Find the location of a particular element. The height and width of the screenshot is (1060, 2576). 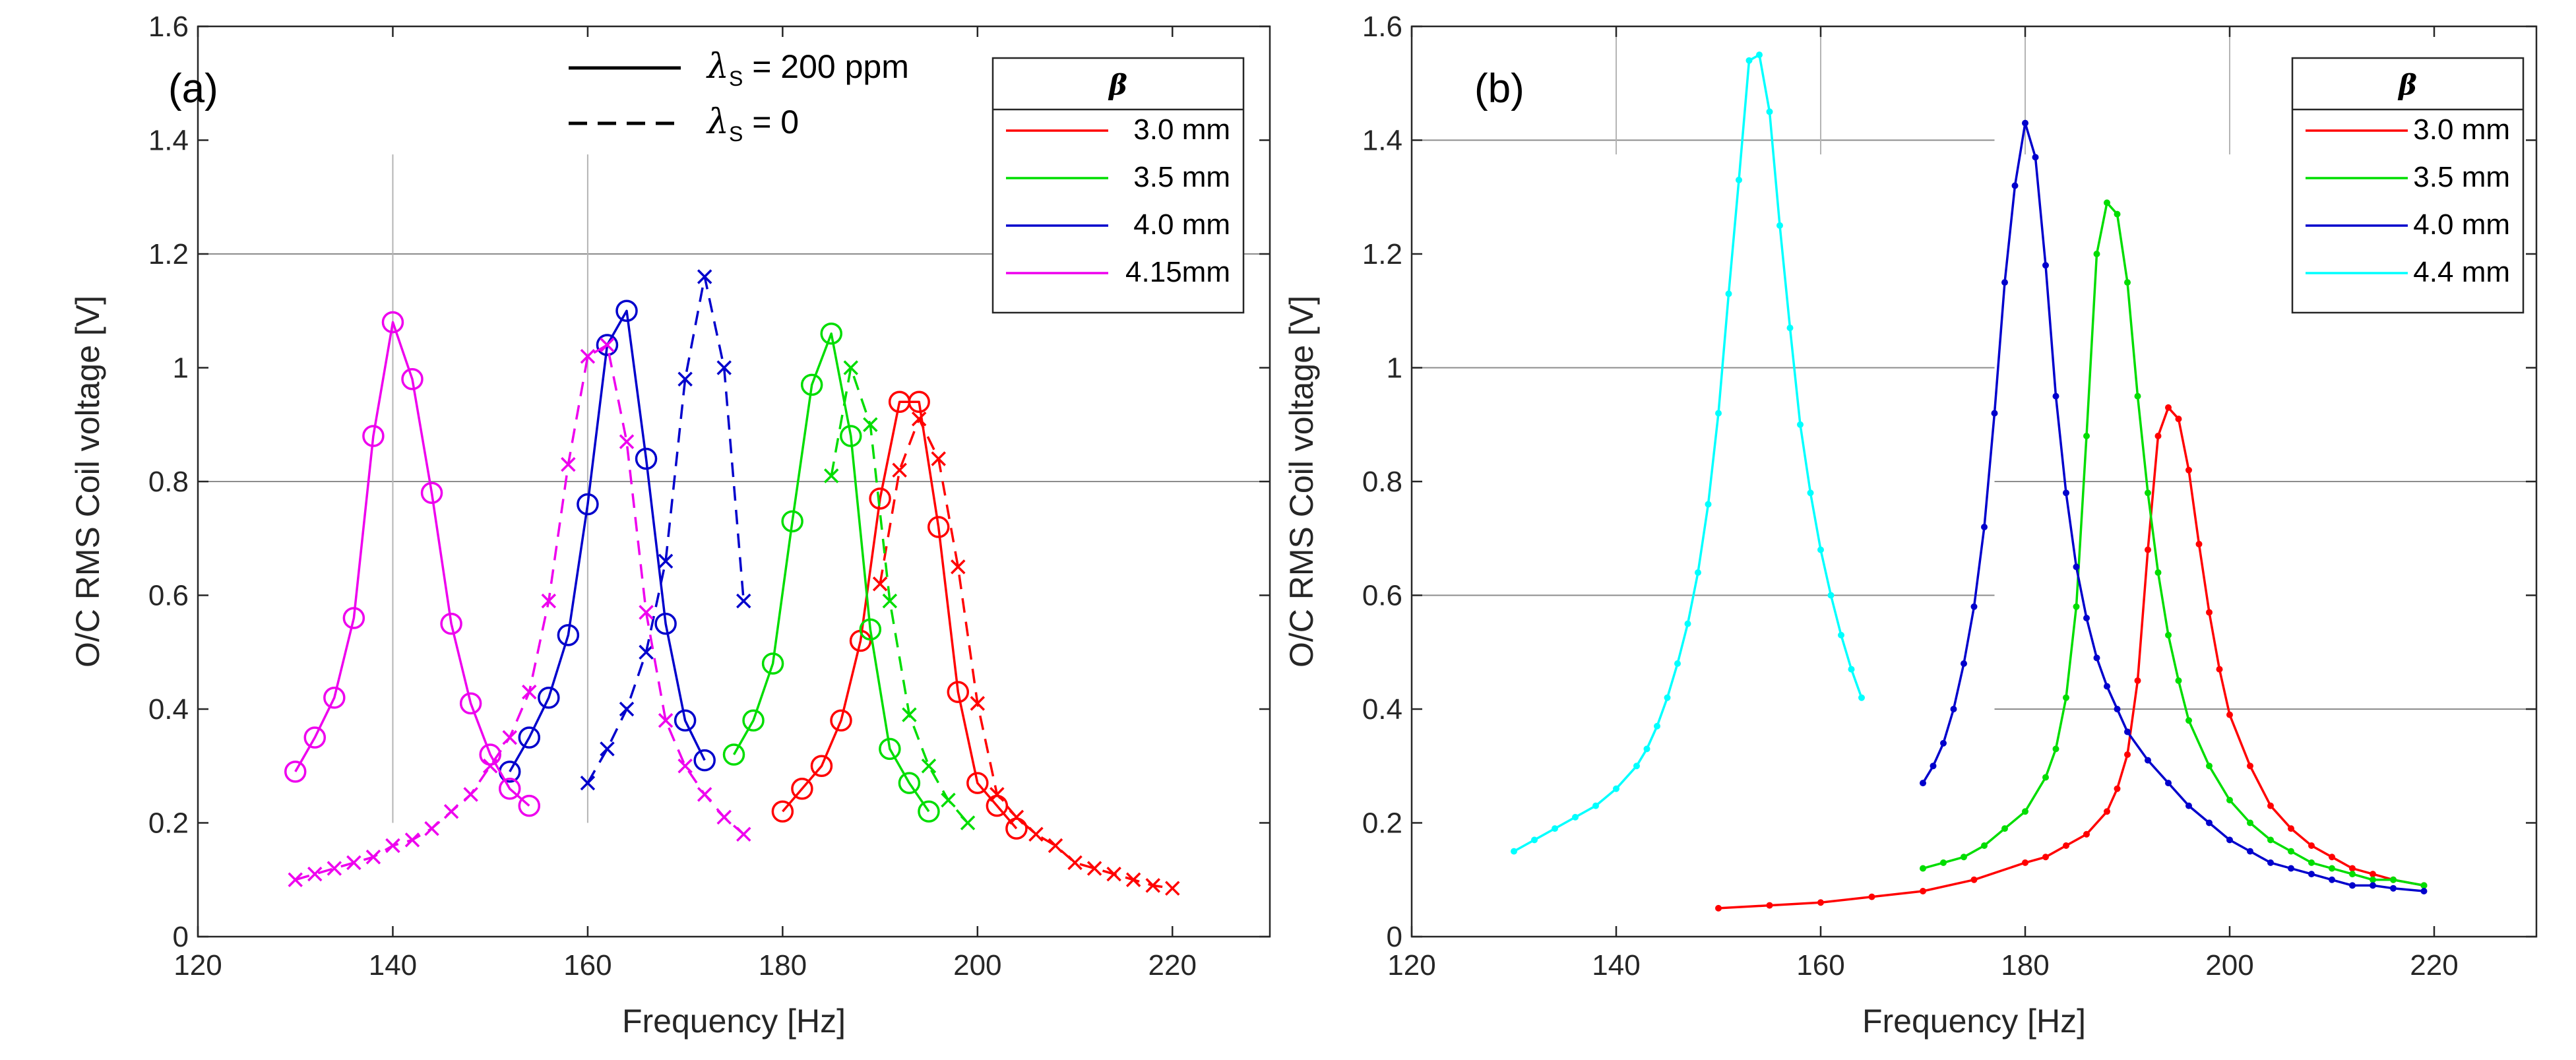

y-tick-label: 1.2 is located at coordinates (168, 254).